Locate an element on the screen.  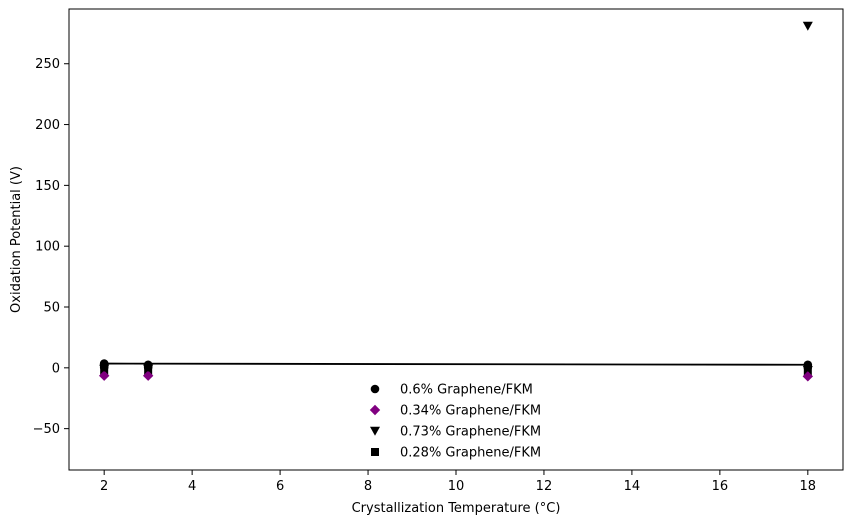
y-tick-label: 200 is located at coordinates (47, 125).